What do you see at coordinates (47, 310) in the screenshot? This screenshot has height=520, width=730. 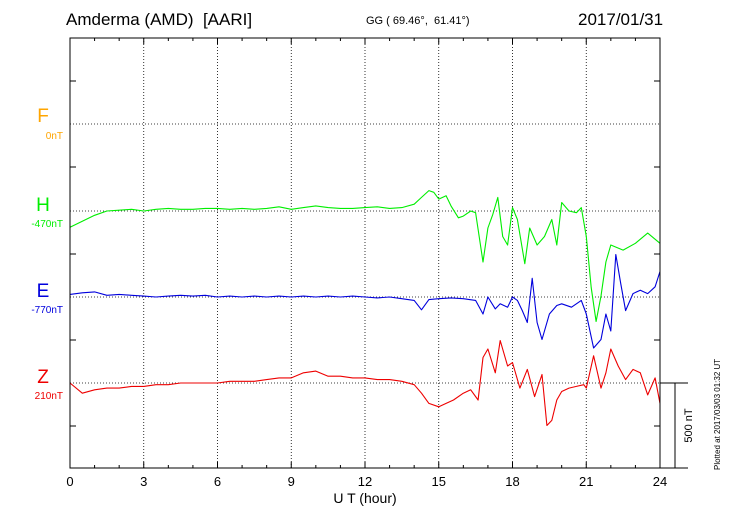 I see `channel-e-baseline: -770nT` at bounding box center [47, 310].